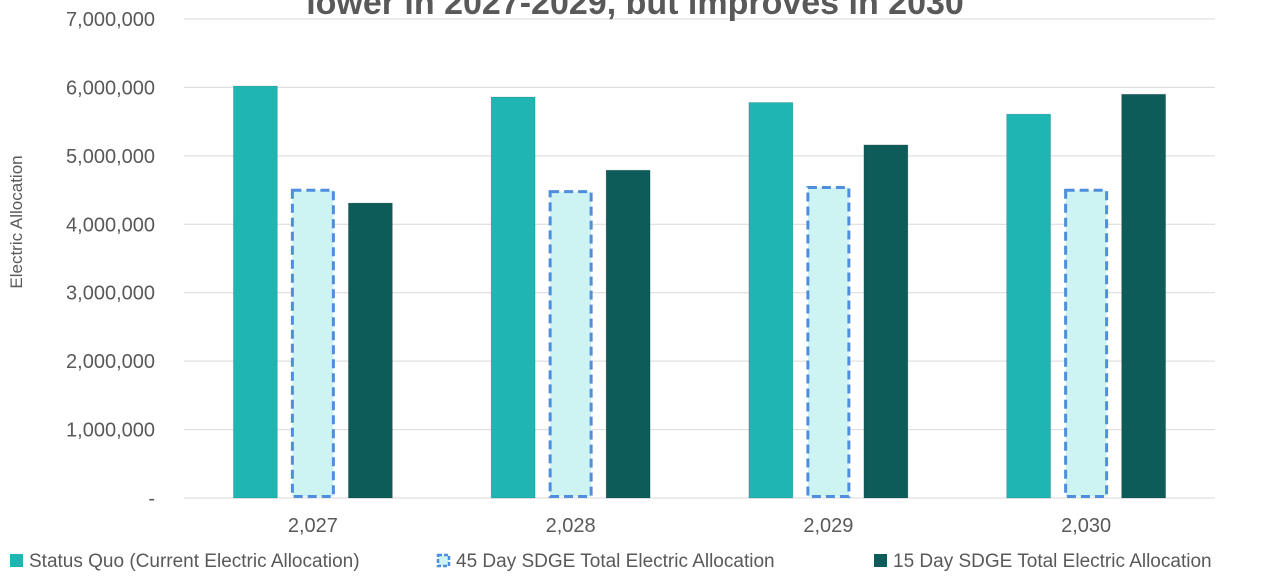 Image resolution: width=1271 pixels, height=581 pixels. I want to click on legend-item: Status Quo (Current Electric Allocation), so click(185, 561).